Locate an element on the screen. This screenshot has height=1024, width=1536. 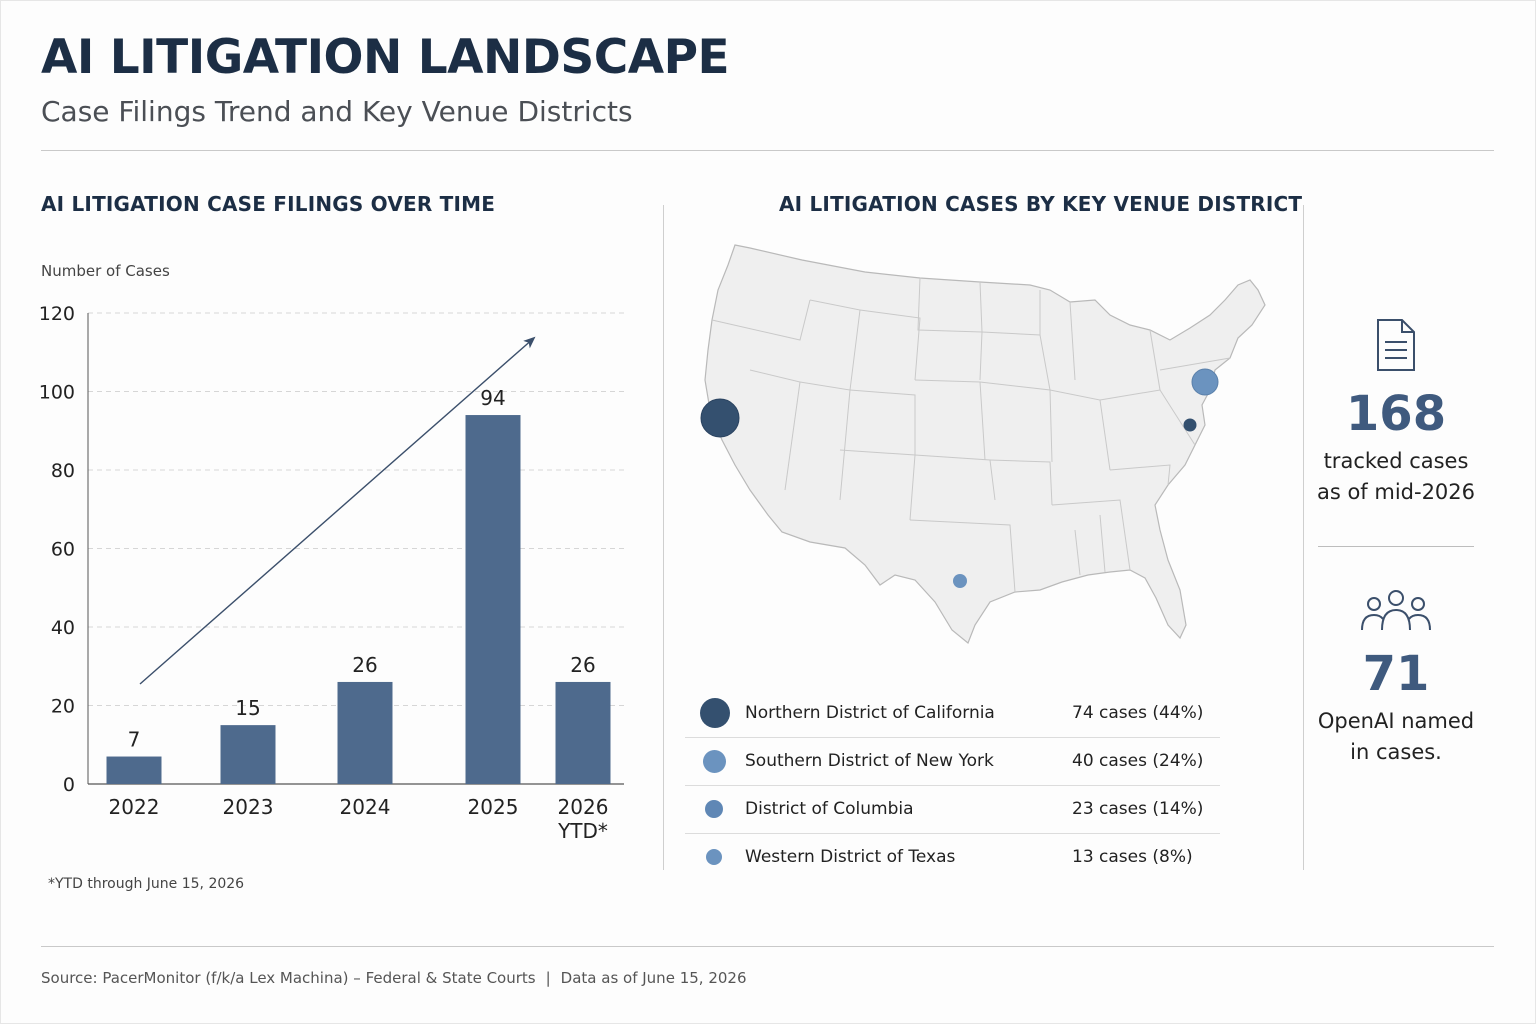
us-outline is located at coordinates (985, 444).